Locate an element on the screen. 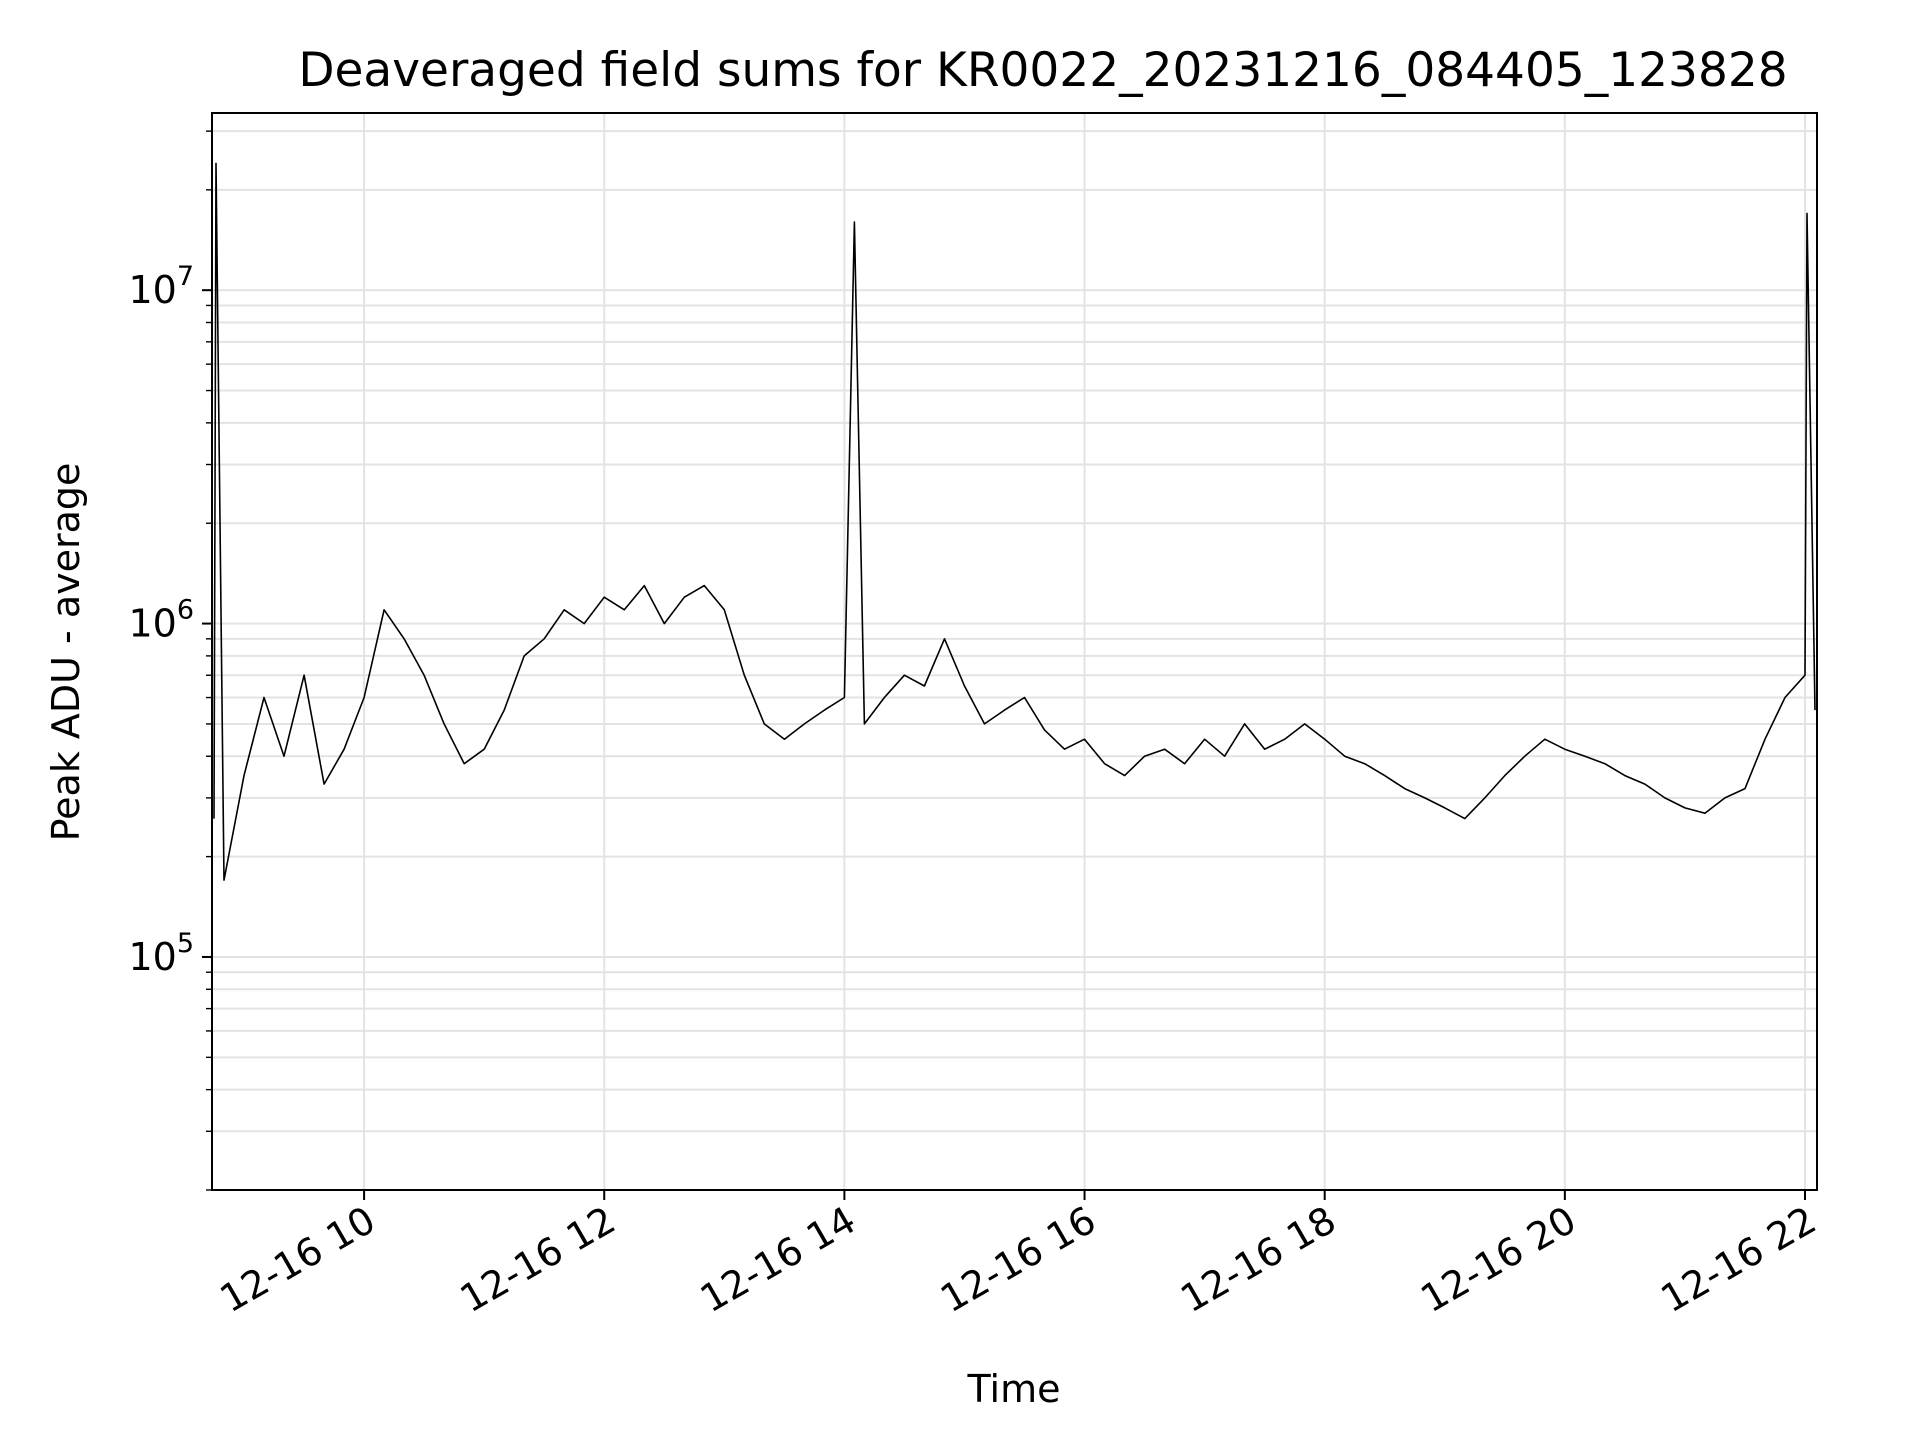  x-axis-label: Time is located at coordinates (1014, 1389).